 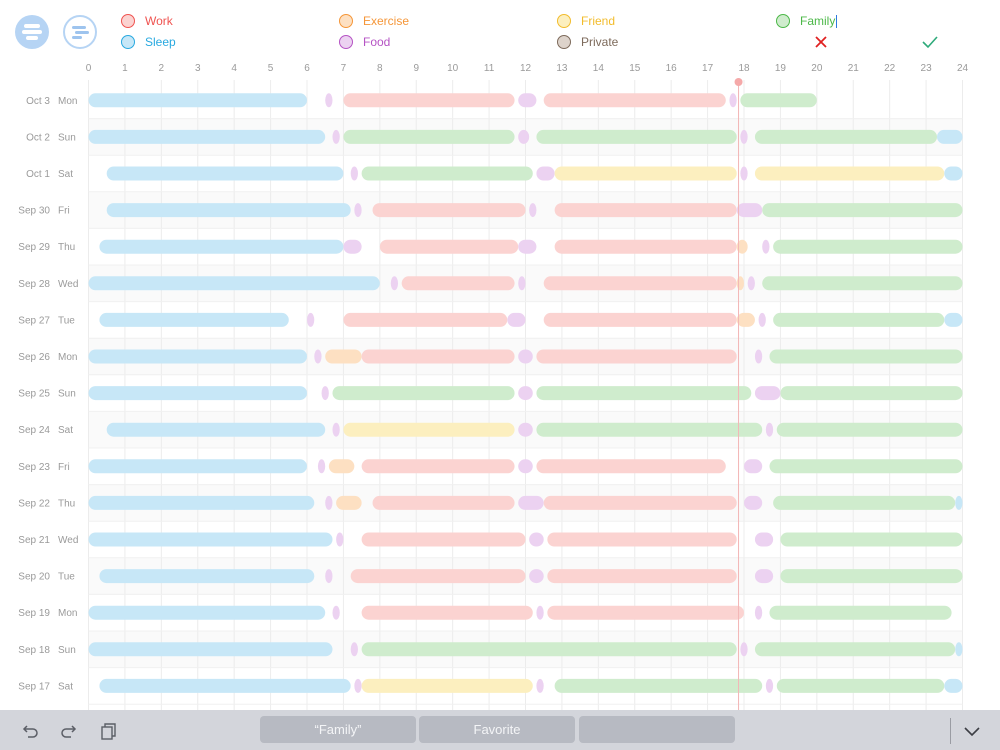 What do you see at coordinates (69, 731) in the screenshot?
I see `redo-icon` at bounding box center [69, 731].